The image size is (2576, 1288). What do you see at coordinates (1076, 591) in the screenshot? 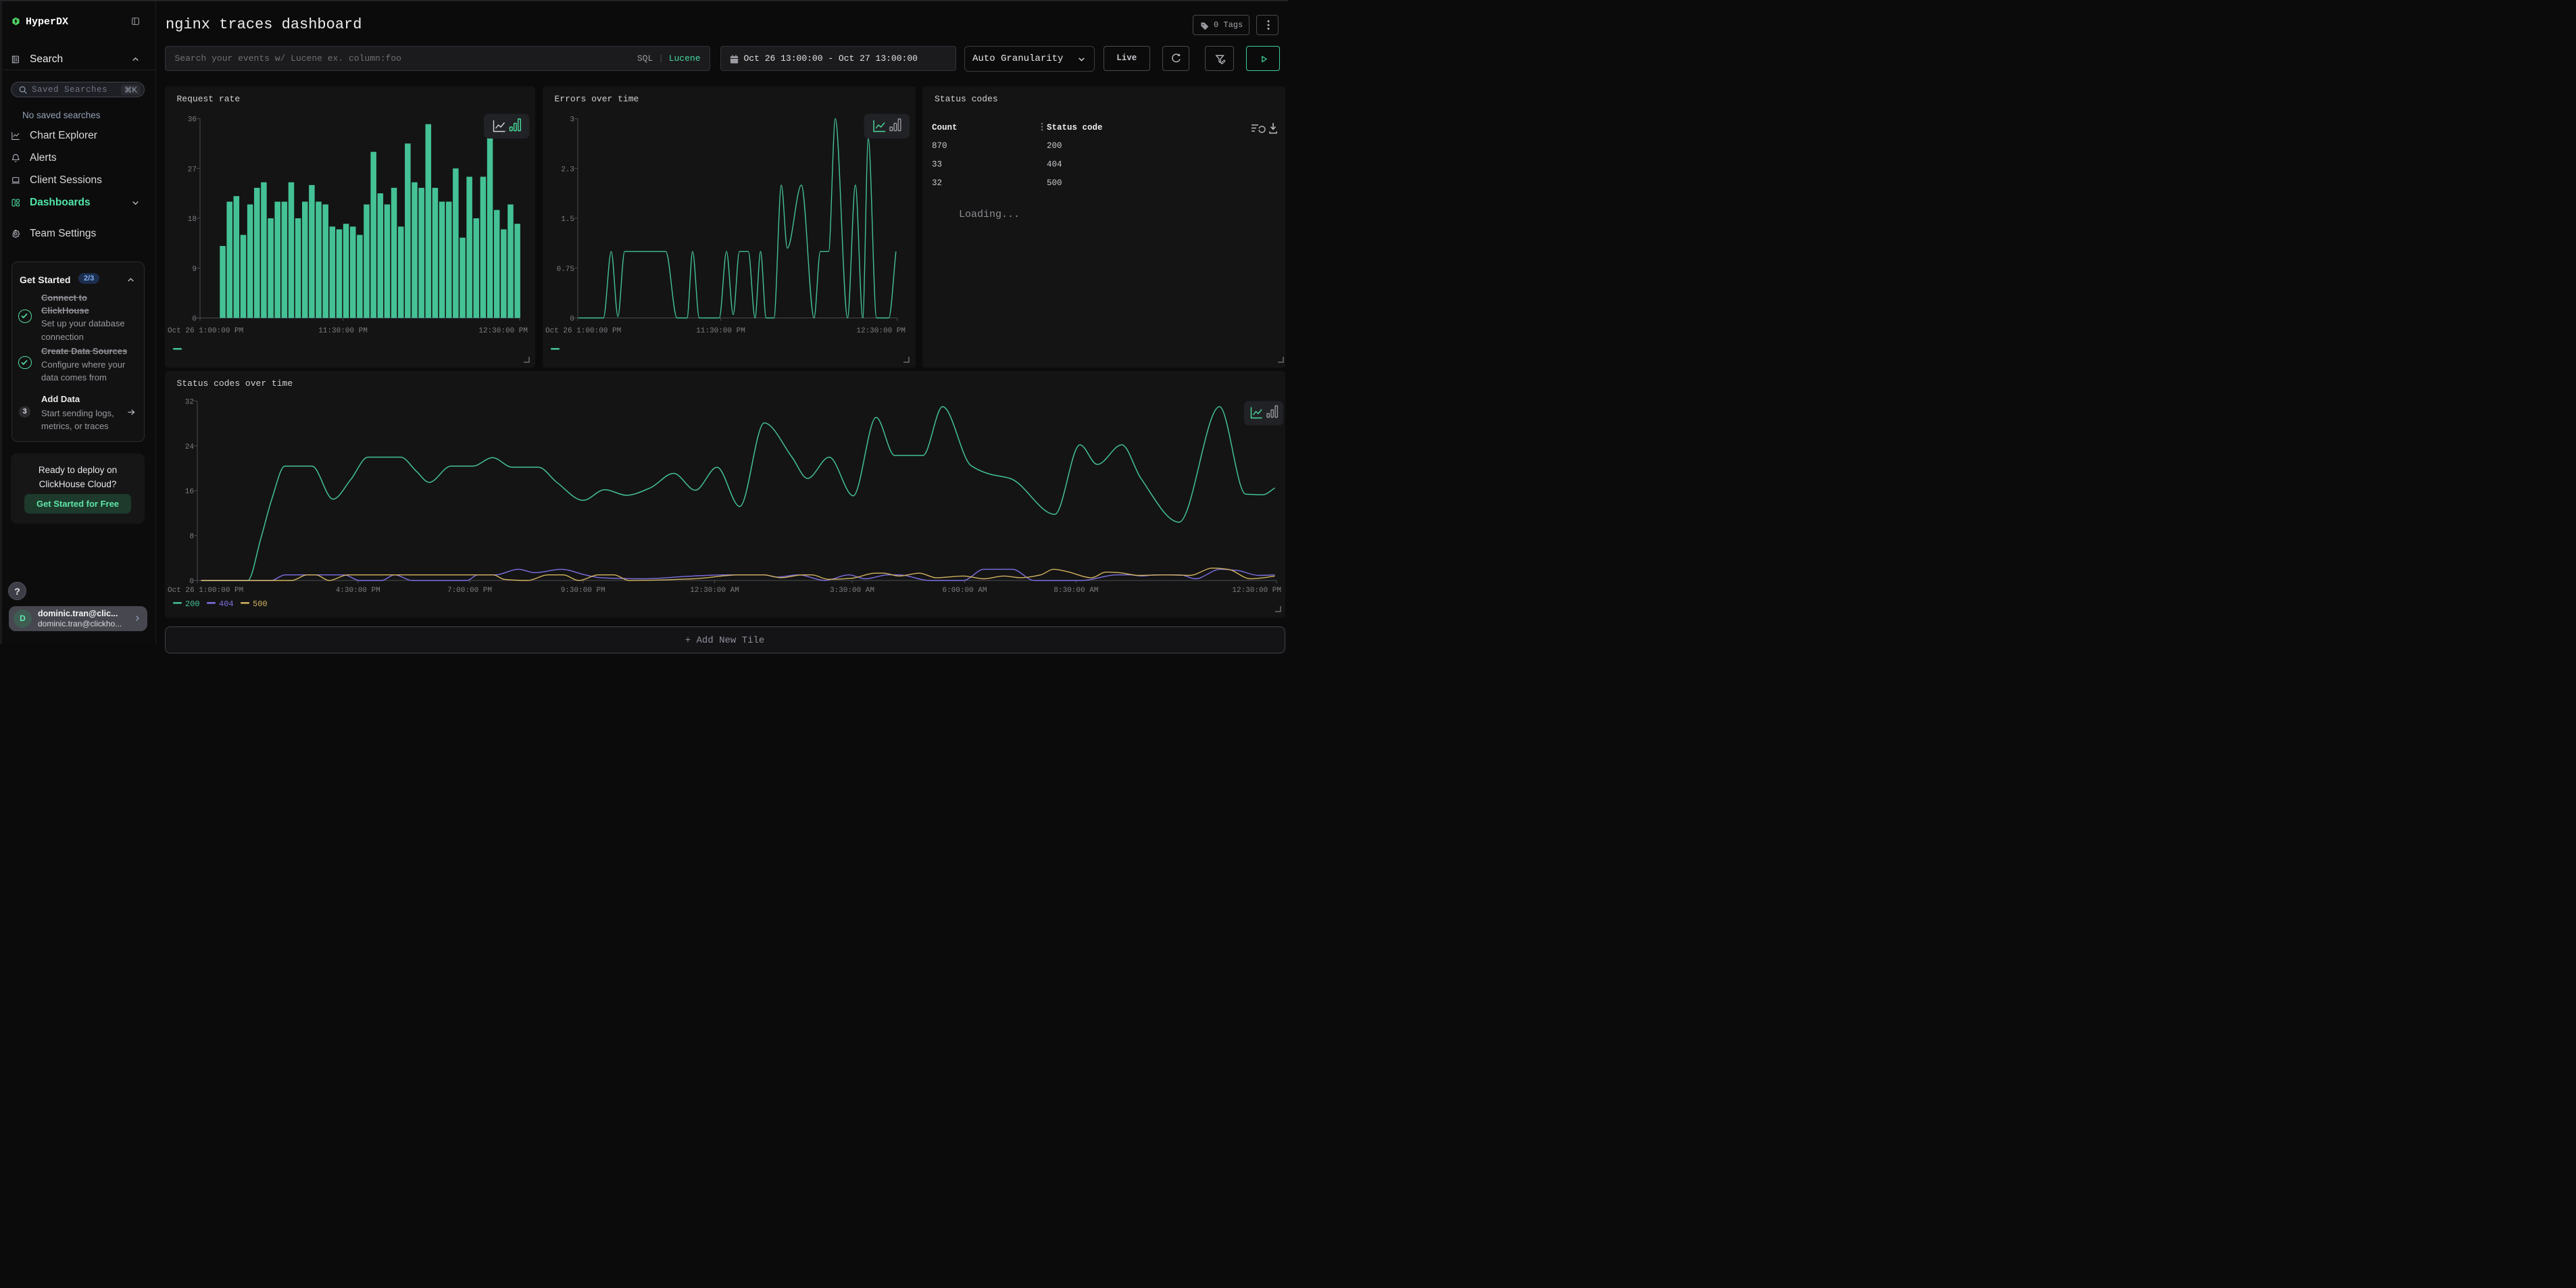
I see `svg-text: 8:30:00 AM` at bounding box center [1076, 591].